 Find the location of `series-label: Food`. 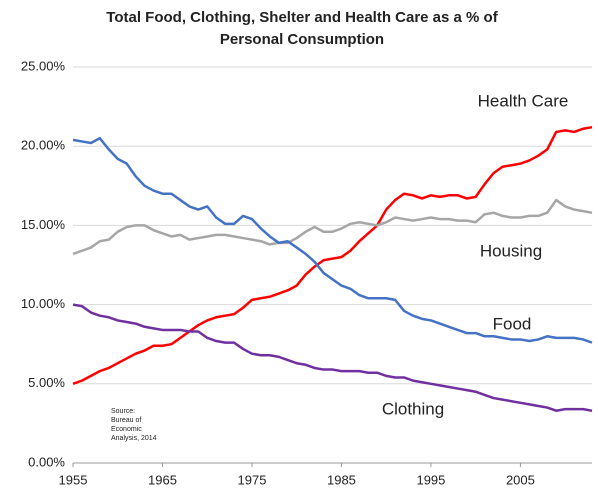

series-label: Food is located at coordinates (512, 323).